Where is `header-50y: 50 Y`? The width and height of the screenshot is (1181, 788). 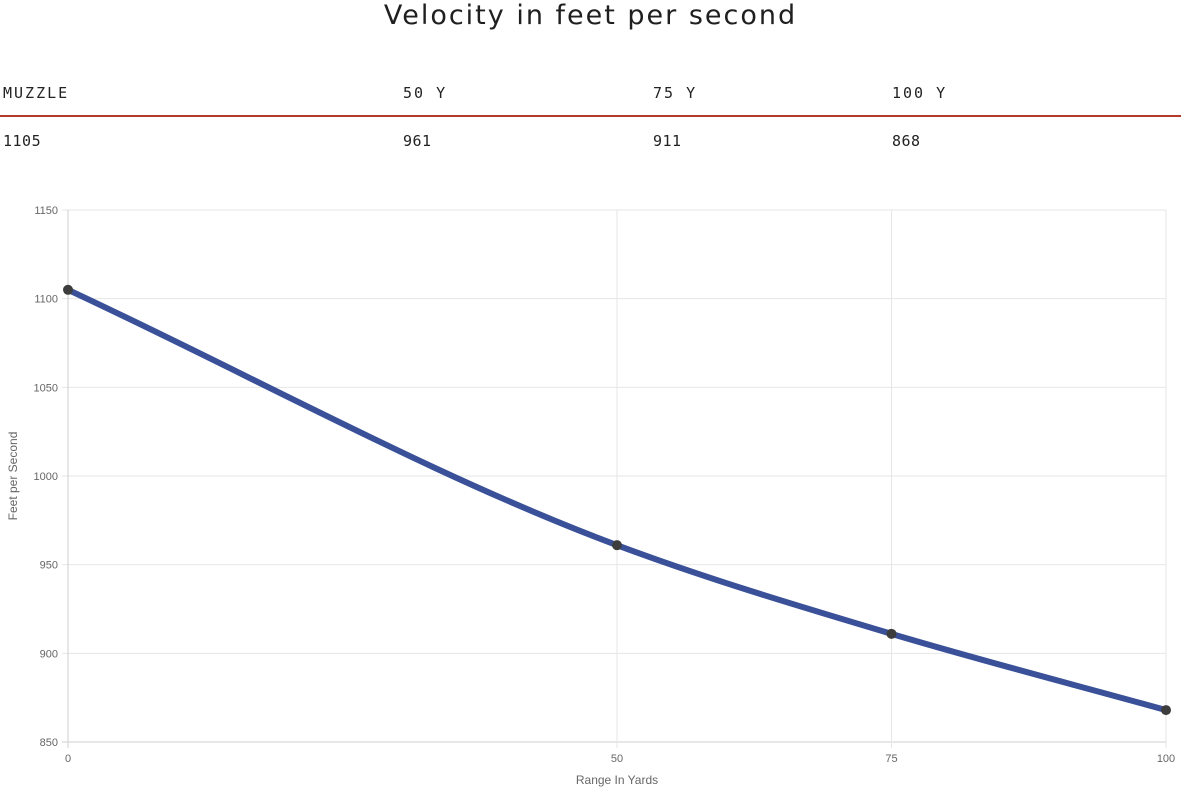 header-50y: 50 Y is located at coordinates (425, 93).